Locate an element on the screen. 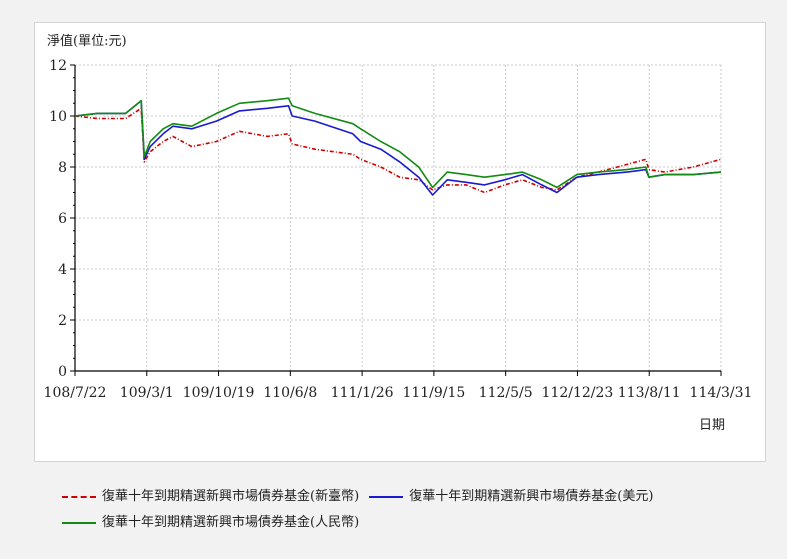  series-line-usd is located at coordinates (398, 147).